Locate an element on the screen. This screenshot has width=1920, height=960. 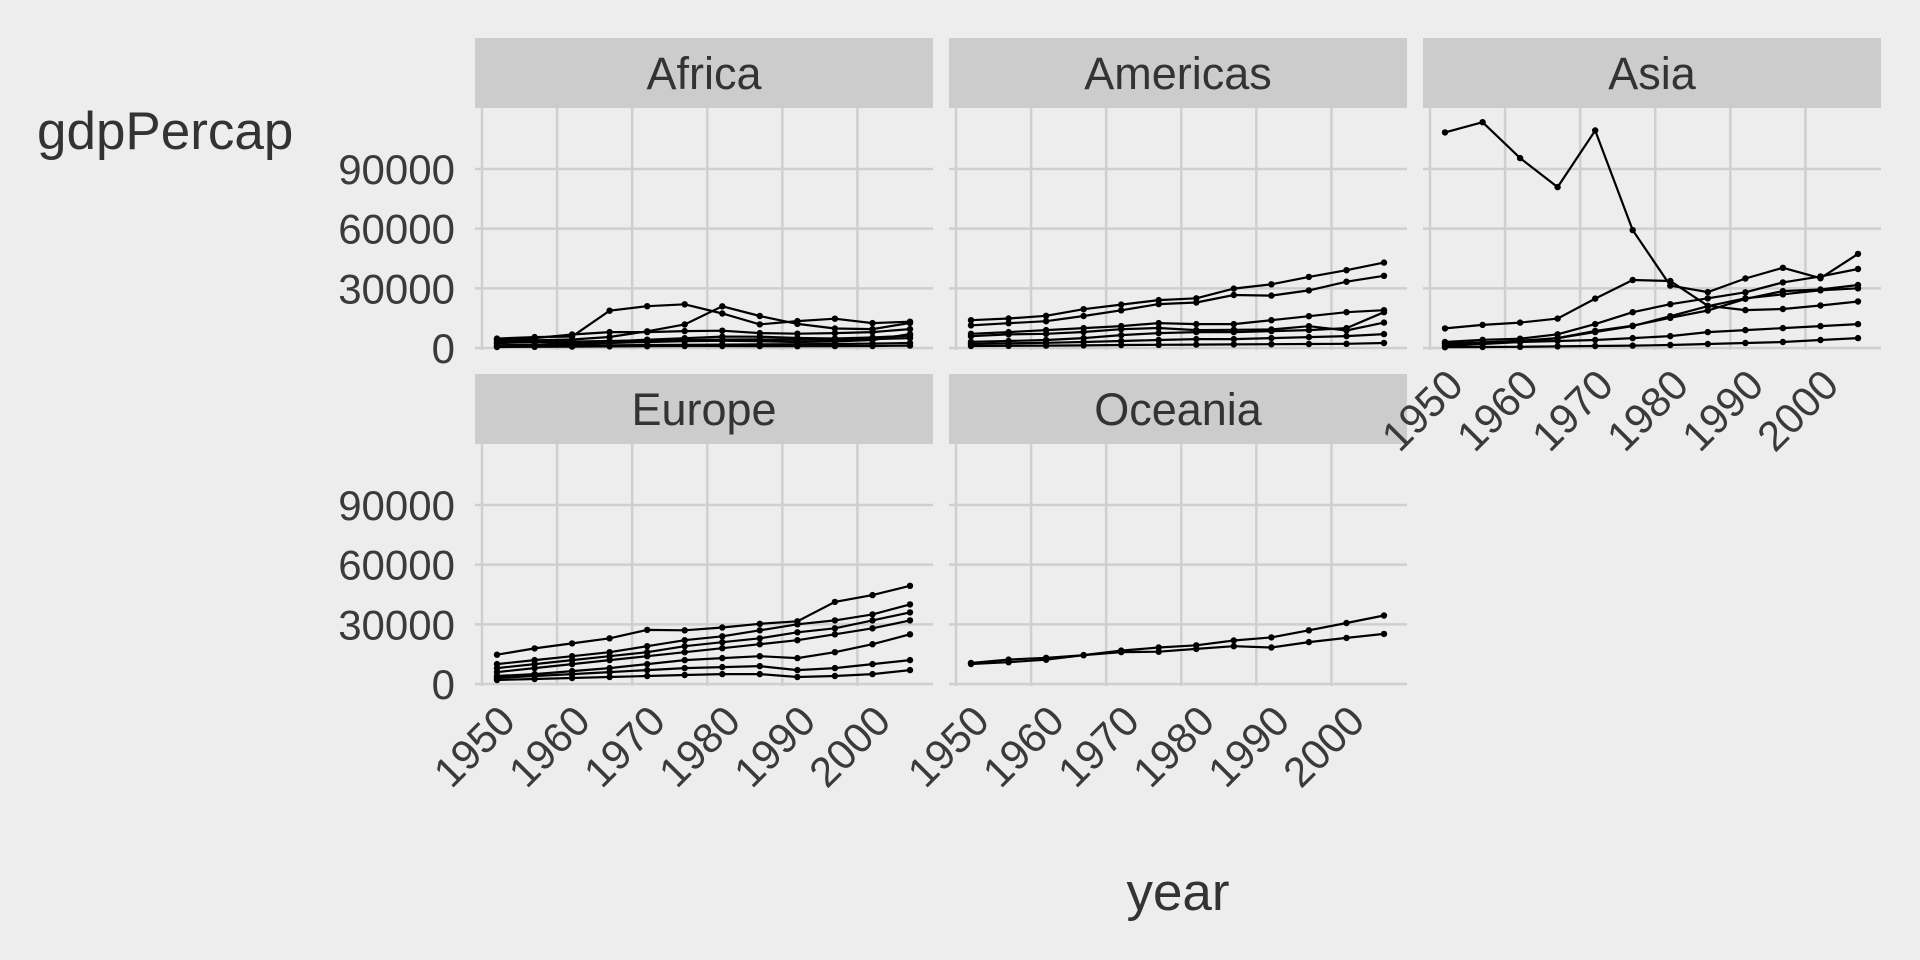
facet-strip-europe is located at coordinates (704, 409).